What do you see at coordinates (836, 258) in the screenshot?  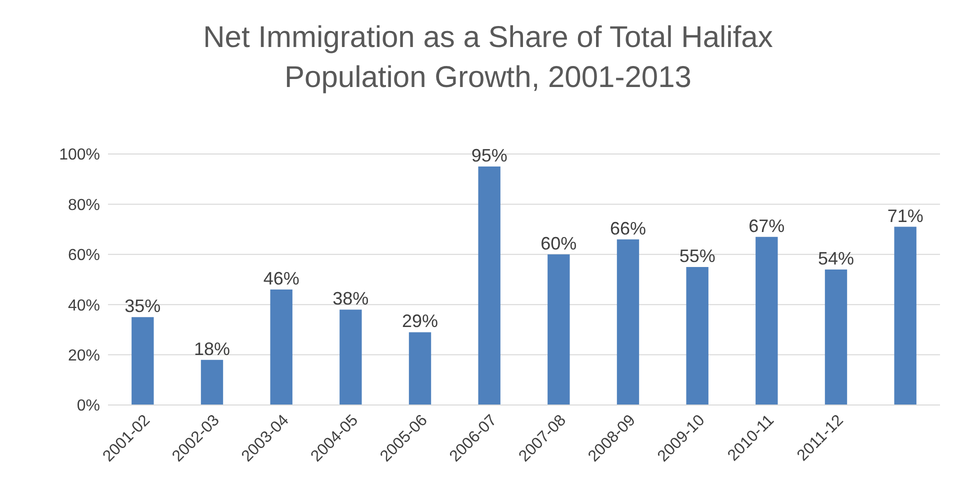 I see `data-label: 54%` at bounding box center [836, 258].